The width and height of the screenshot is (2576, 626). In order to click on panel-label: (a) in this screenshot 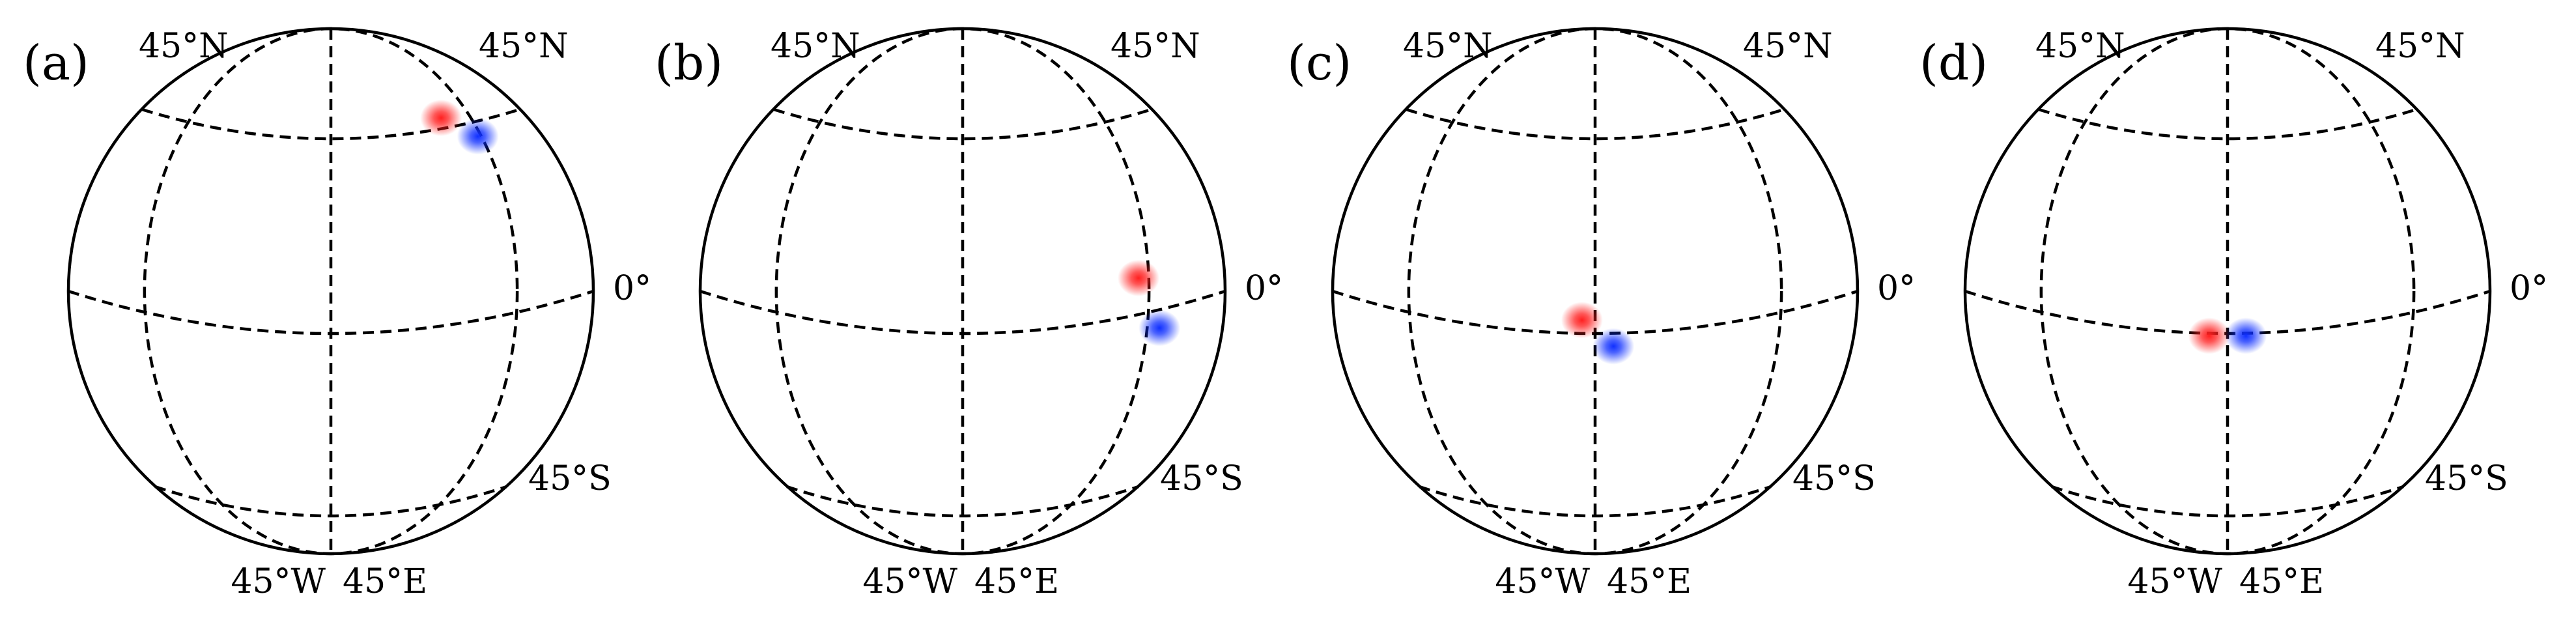, I will do `click(56, 63)`.